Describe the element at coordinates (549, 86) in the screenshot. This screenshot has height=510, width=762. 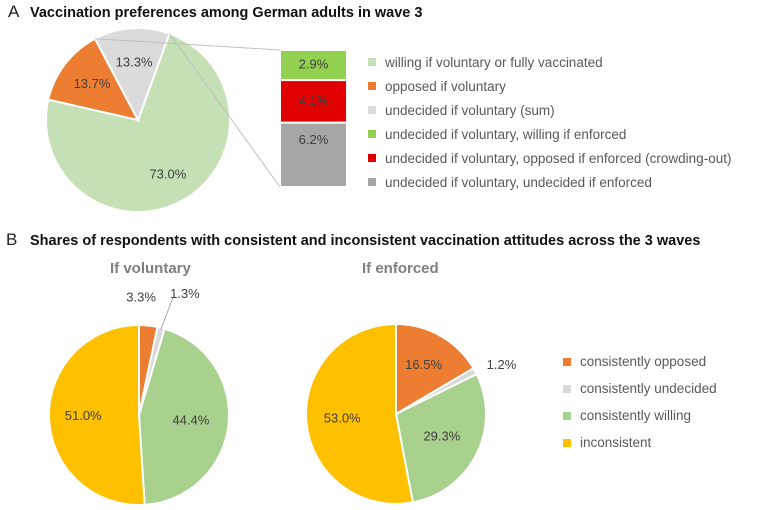
I see `panel-a-legend-item: opposed if voluntary` at that location.